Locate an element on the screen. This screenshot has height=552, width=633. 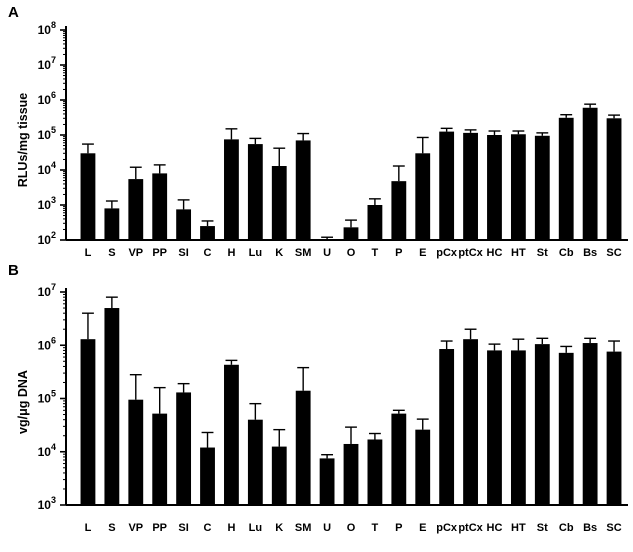
panel-b-category-label: ptCx is located at coordinates (470, 528).